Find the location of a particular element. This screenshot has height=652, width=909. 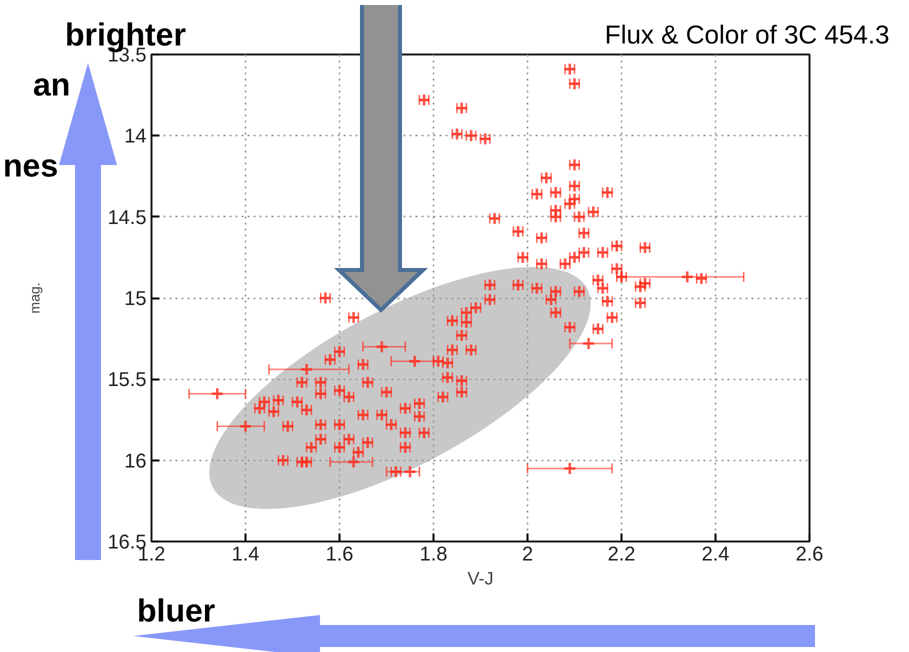

y-axis-title: mag. is located at coordinates (34, 298).